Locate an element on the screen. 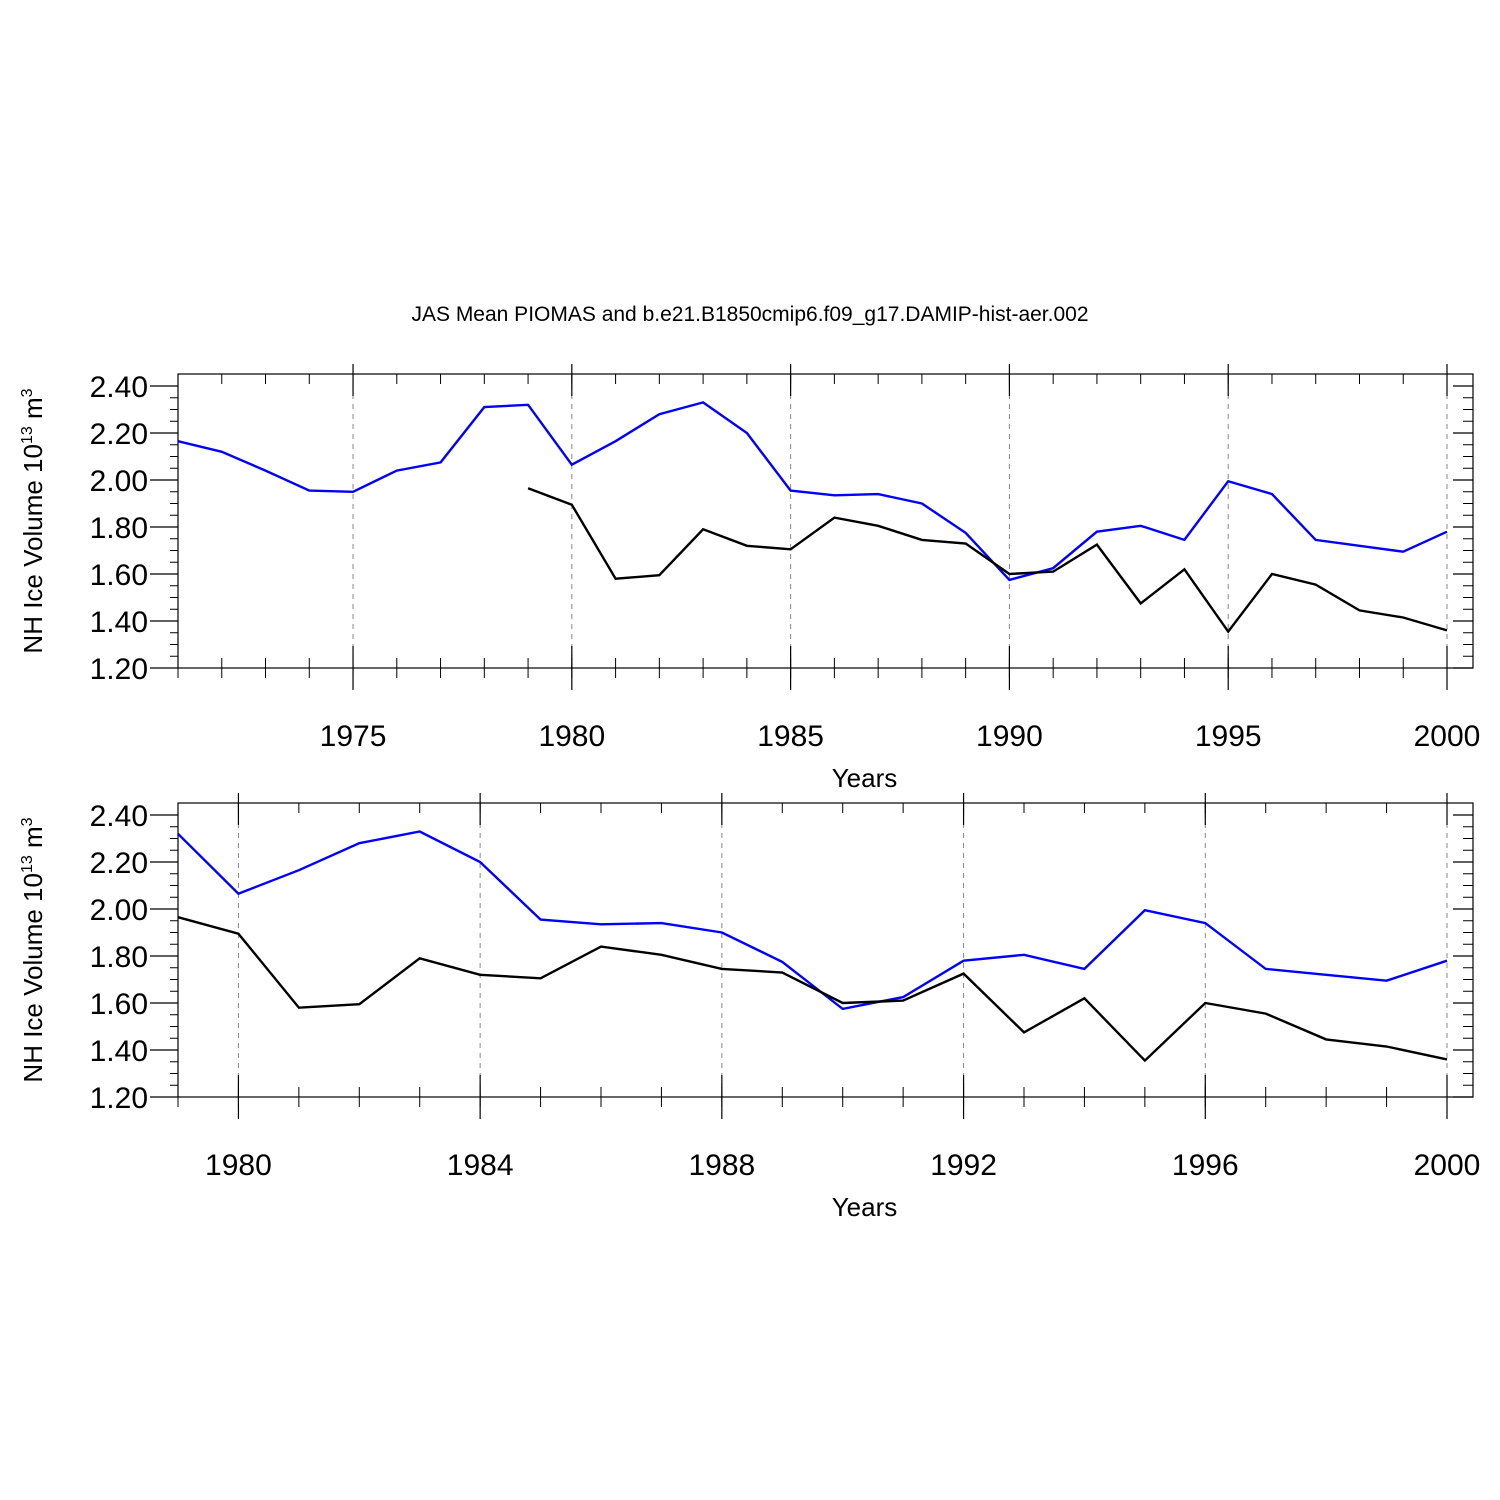  x-tick-label: 1988 is located at coordinates (721, 1165).